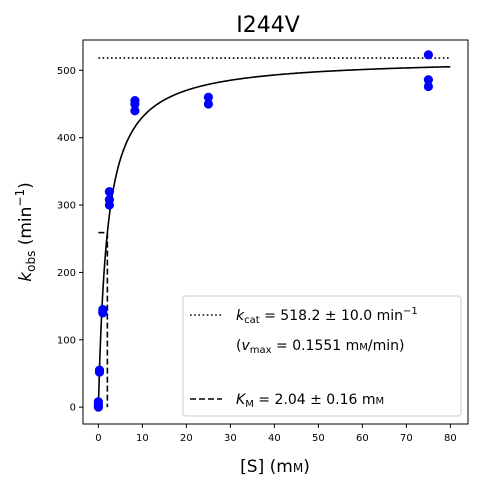  What do you see at coordinates (25, 232) in the screenshot?
I see `y-axis-label: kobs (min−1)` at bounding box center [25, 232].